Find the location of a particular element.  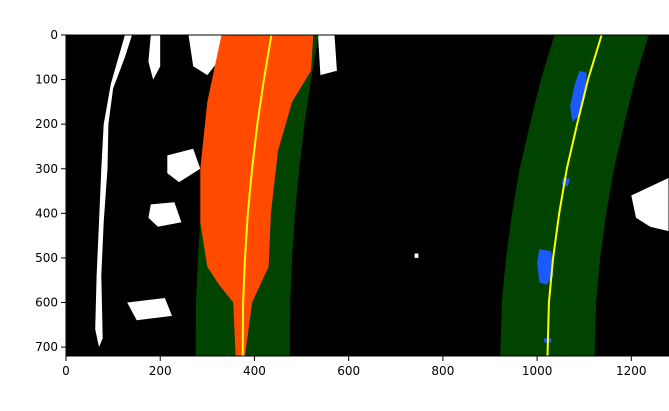

y-tick-label: 200 is located at coordinates (46, 124).